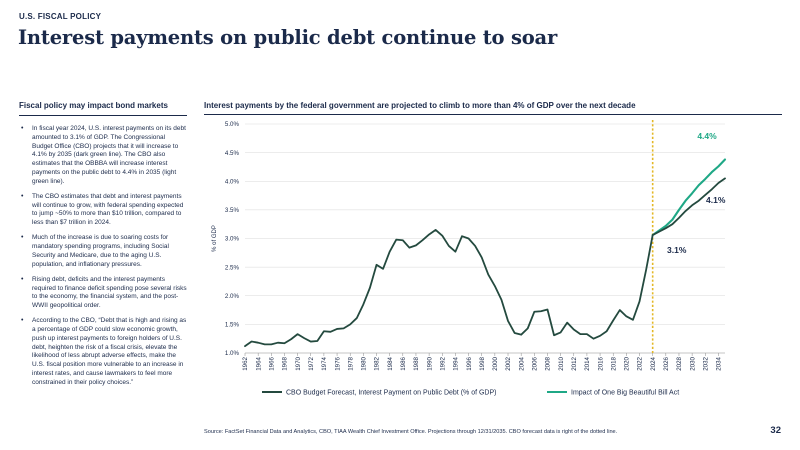 Image resolution: width=800 pixels, height=450 pixels. What do you see at coordinates (707, 136) in the screenshot?
I see `value-annotation: 4.4%` at bounding box center [707, 136].